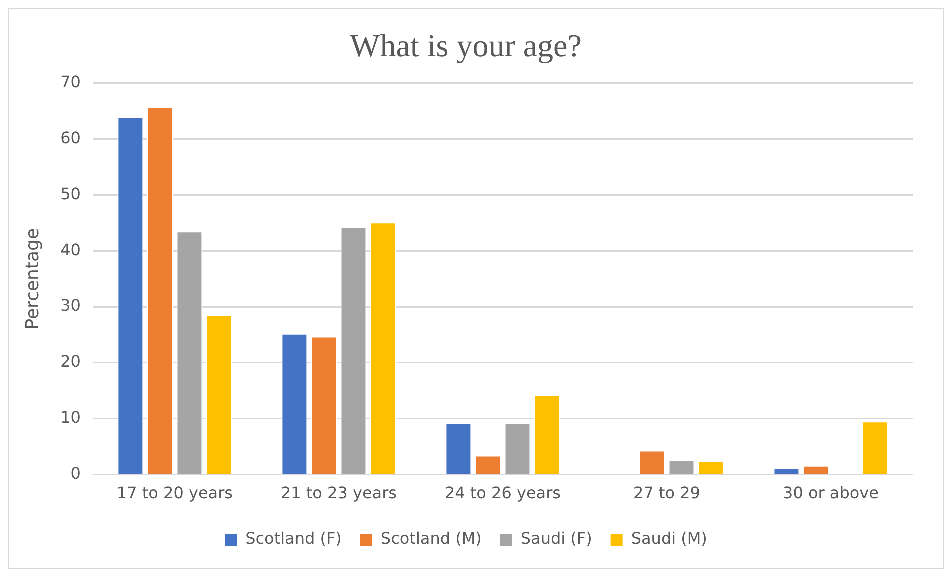 Image resolution: width=952 pixels, height=577 pixels. Describe the element at coordinates (175, 493) in the screenshot. I see `x-tick-label: 17 to 20 years` at that location.